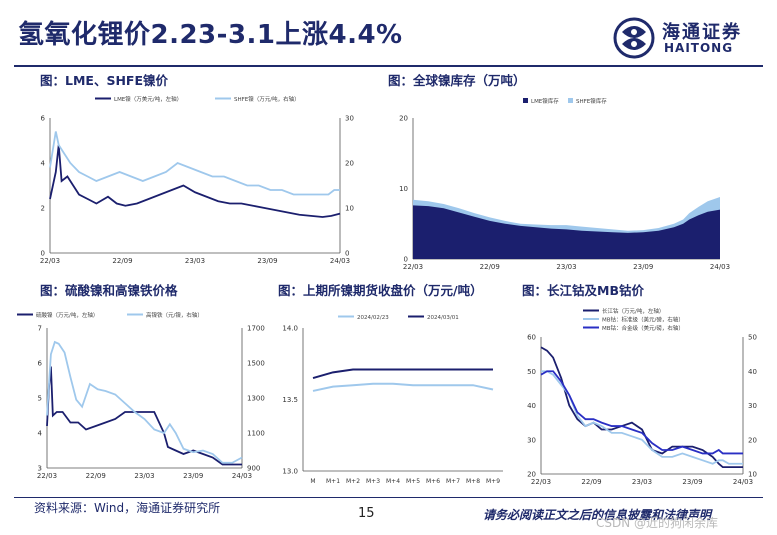 The height and width of the screenshot is (535, 777). I want to click on legend-shfe-label: SHFE镍（万元/吨，右轴）, so click(267, 99).